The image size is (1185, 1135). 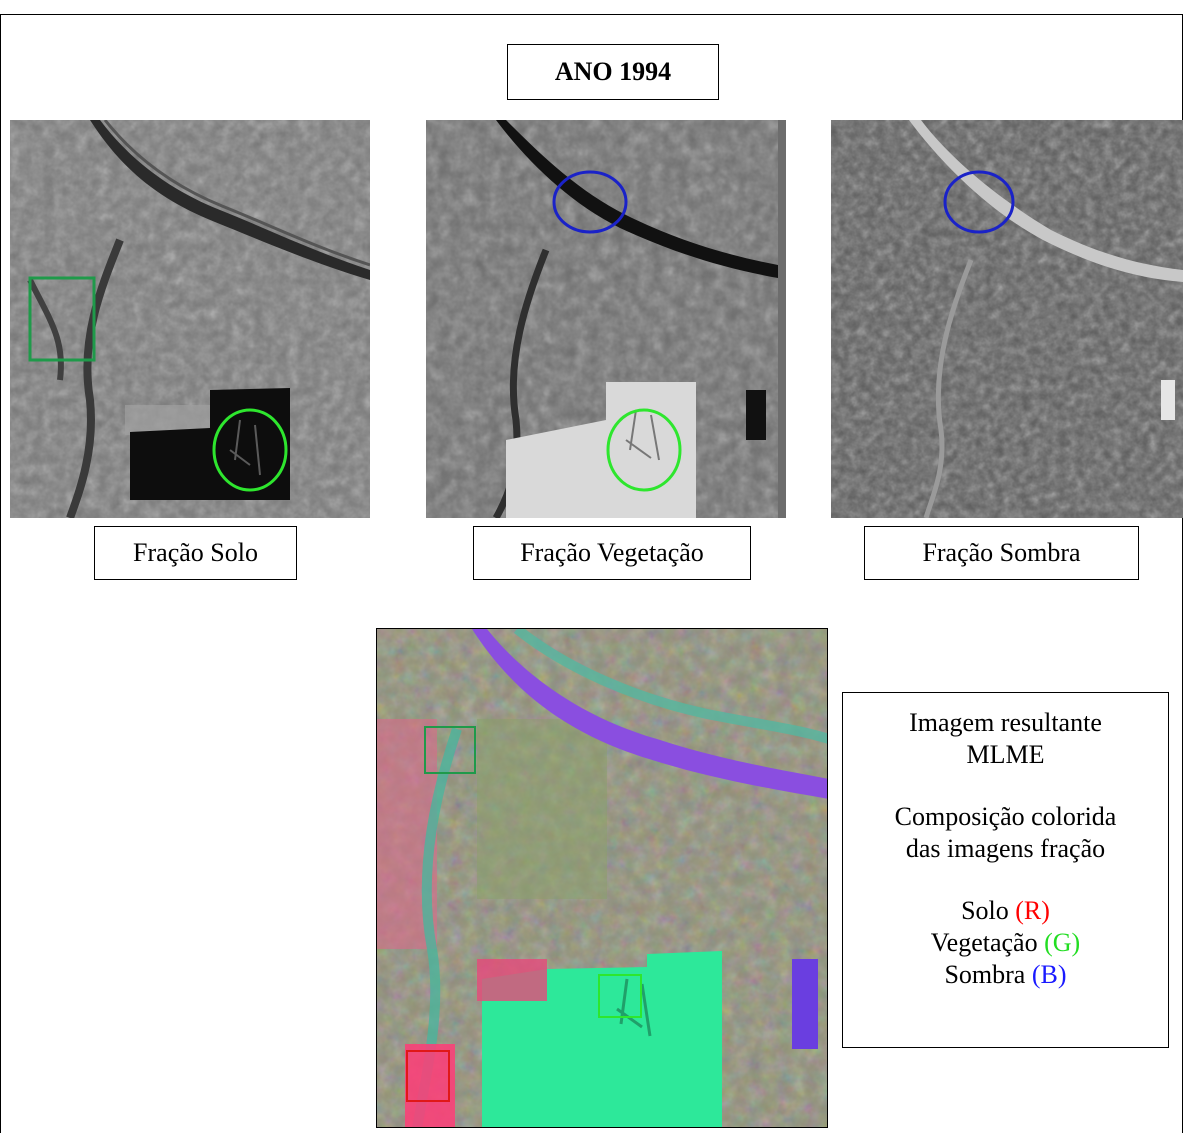 What do you see at coordinates (1062, 942) in the screenshot?
I see `legend-vegetacao-code: (G)` at bounding box center [1062, 942].